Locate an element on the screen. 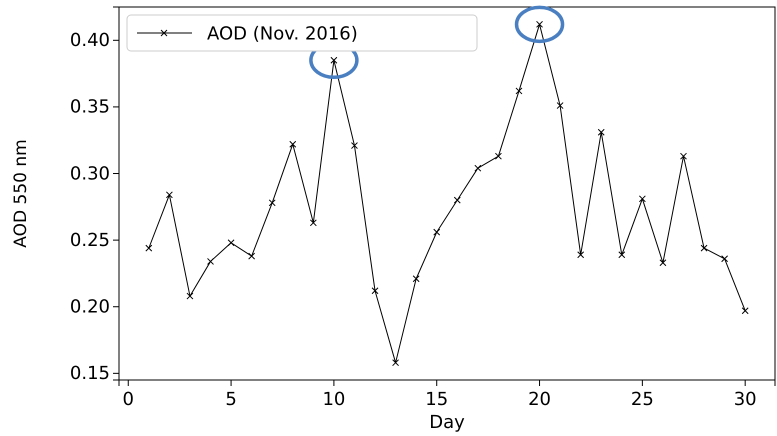 The width and height of the screenshot is (777, 436). y-tick-label: 0.20 is located at coordinates (90, 307).